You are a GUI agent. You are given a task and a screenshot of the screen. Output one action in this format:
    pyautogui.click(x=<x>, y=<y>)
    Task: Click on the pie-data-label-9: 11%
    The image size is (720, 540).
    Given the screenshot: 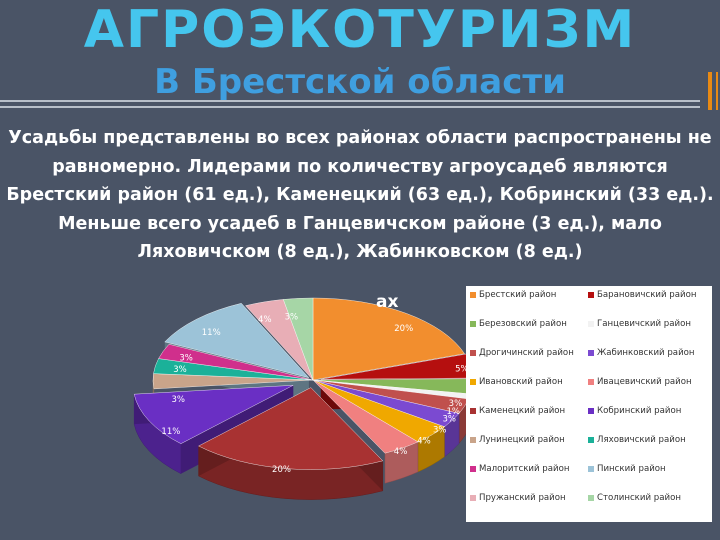 What is the action you would take?
    pyautogui.click(x=170, y=432)
    